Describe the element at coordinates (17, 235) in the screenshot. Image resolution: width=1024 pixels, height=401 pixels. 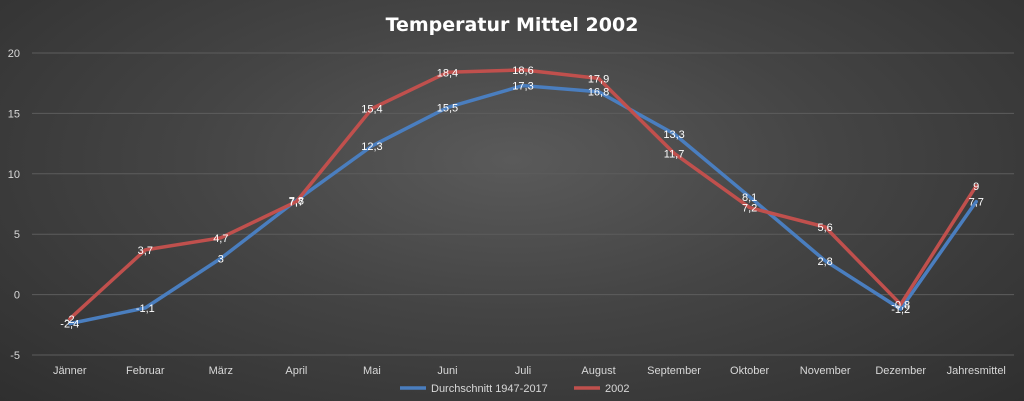
I see `y-tick-label: 5` at that location.